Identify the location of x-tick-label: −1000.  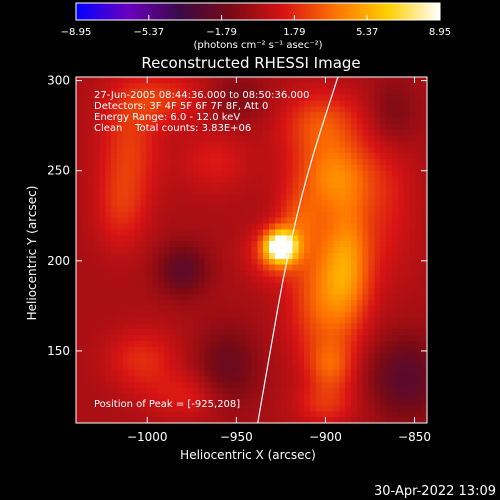
(147, 437).